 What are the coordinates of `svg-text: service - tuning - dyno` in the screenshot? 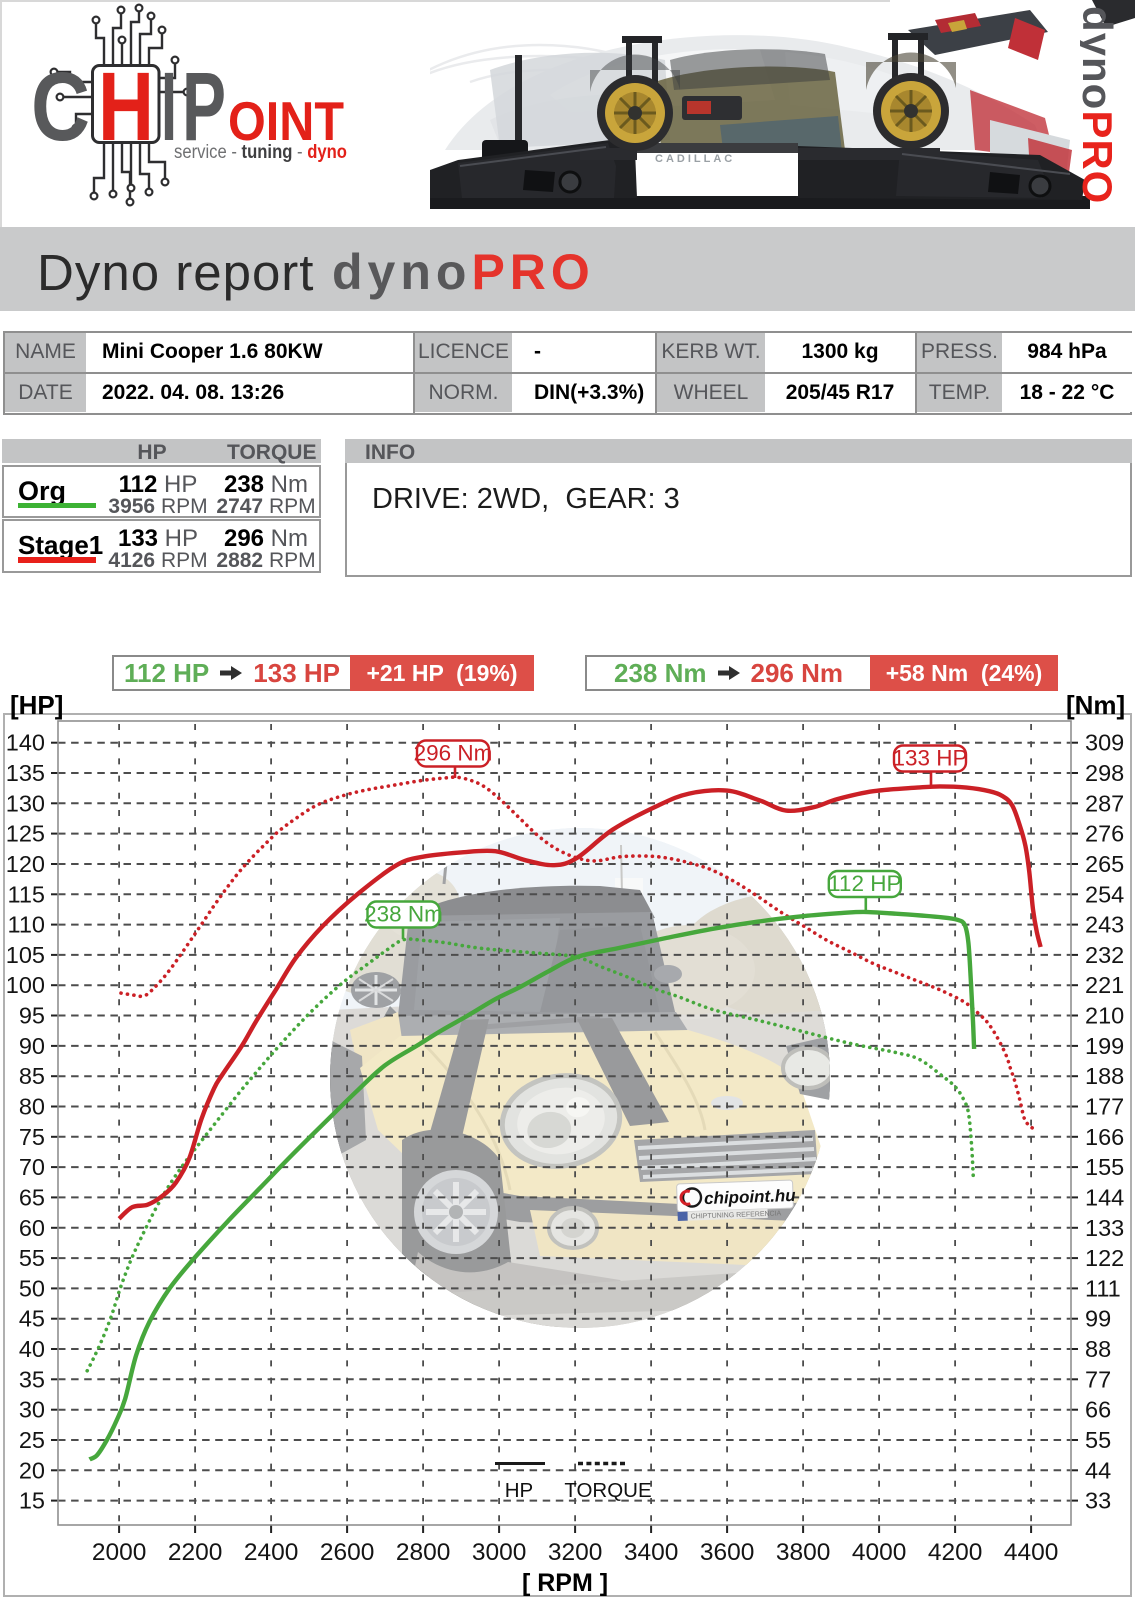 It's located at (260, 152).